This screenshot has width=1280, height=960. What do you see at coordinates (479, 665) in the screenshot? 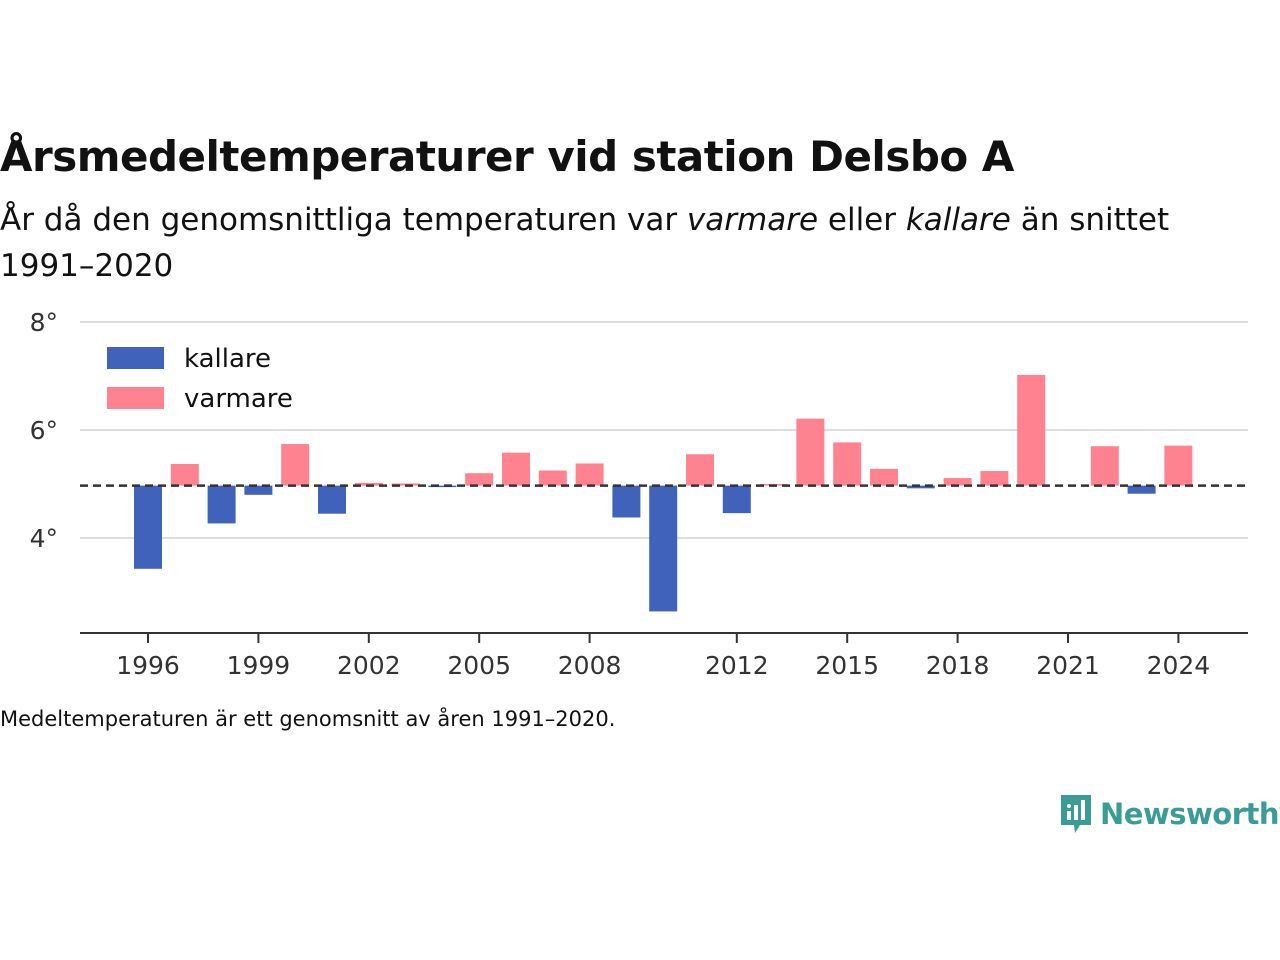
I see `x-tick-label: 2005` at bounding box center [479, 665].